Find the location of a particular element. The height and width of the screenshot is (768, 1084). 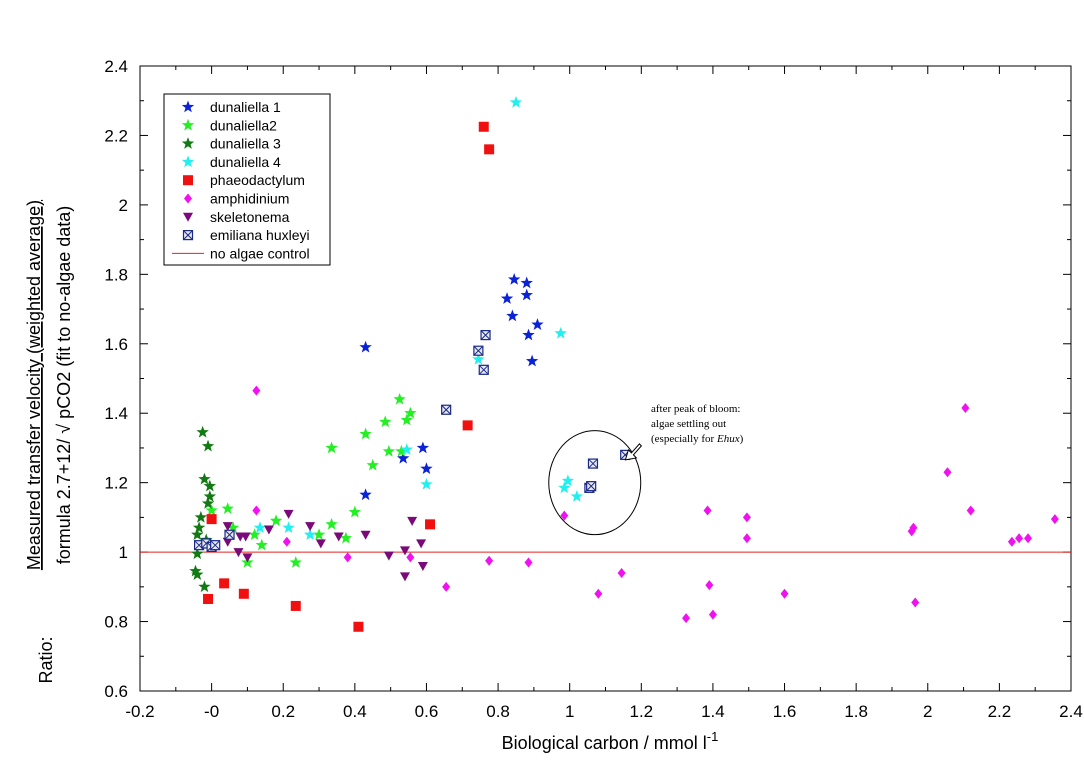

x-tick-label: 0.6 is located at coordinates (427, 711).